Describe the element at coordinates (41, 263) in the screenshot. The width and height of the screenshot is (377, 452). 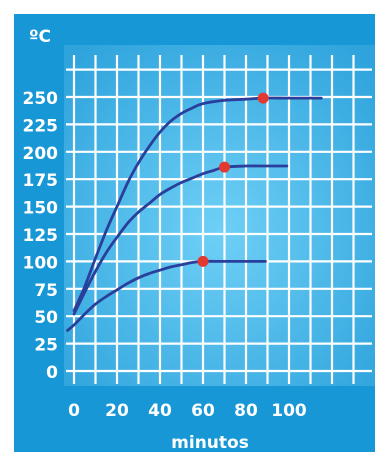
I see `y-tick-label: 100` at that location.